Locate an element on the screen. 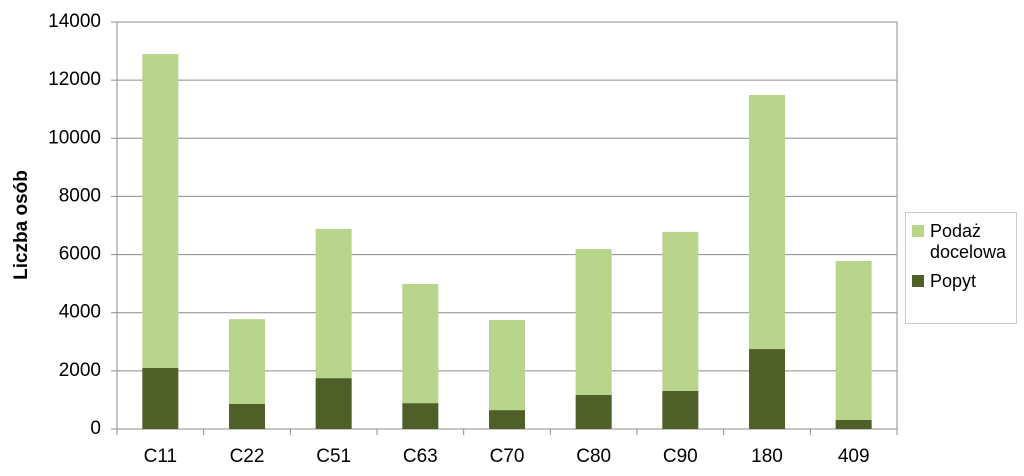 Image resolution: width=1024 pixels, height=476 pixels. legend-label: Podaż docelowa is located at coordinates (968, 241).